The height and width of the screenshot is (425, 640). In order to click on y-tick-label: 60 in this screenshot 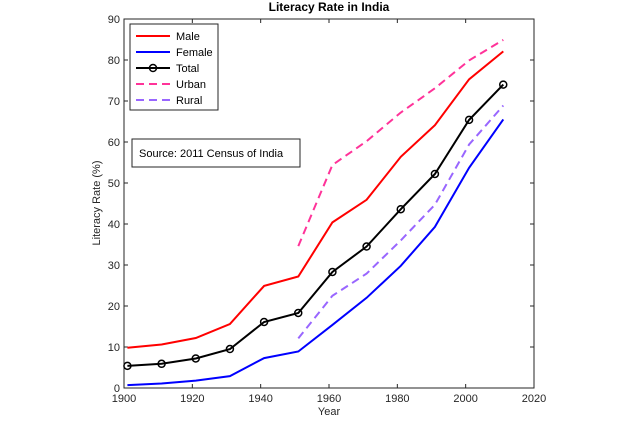, I will do `click(114, 143)`.